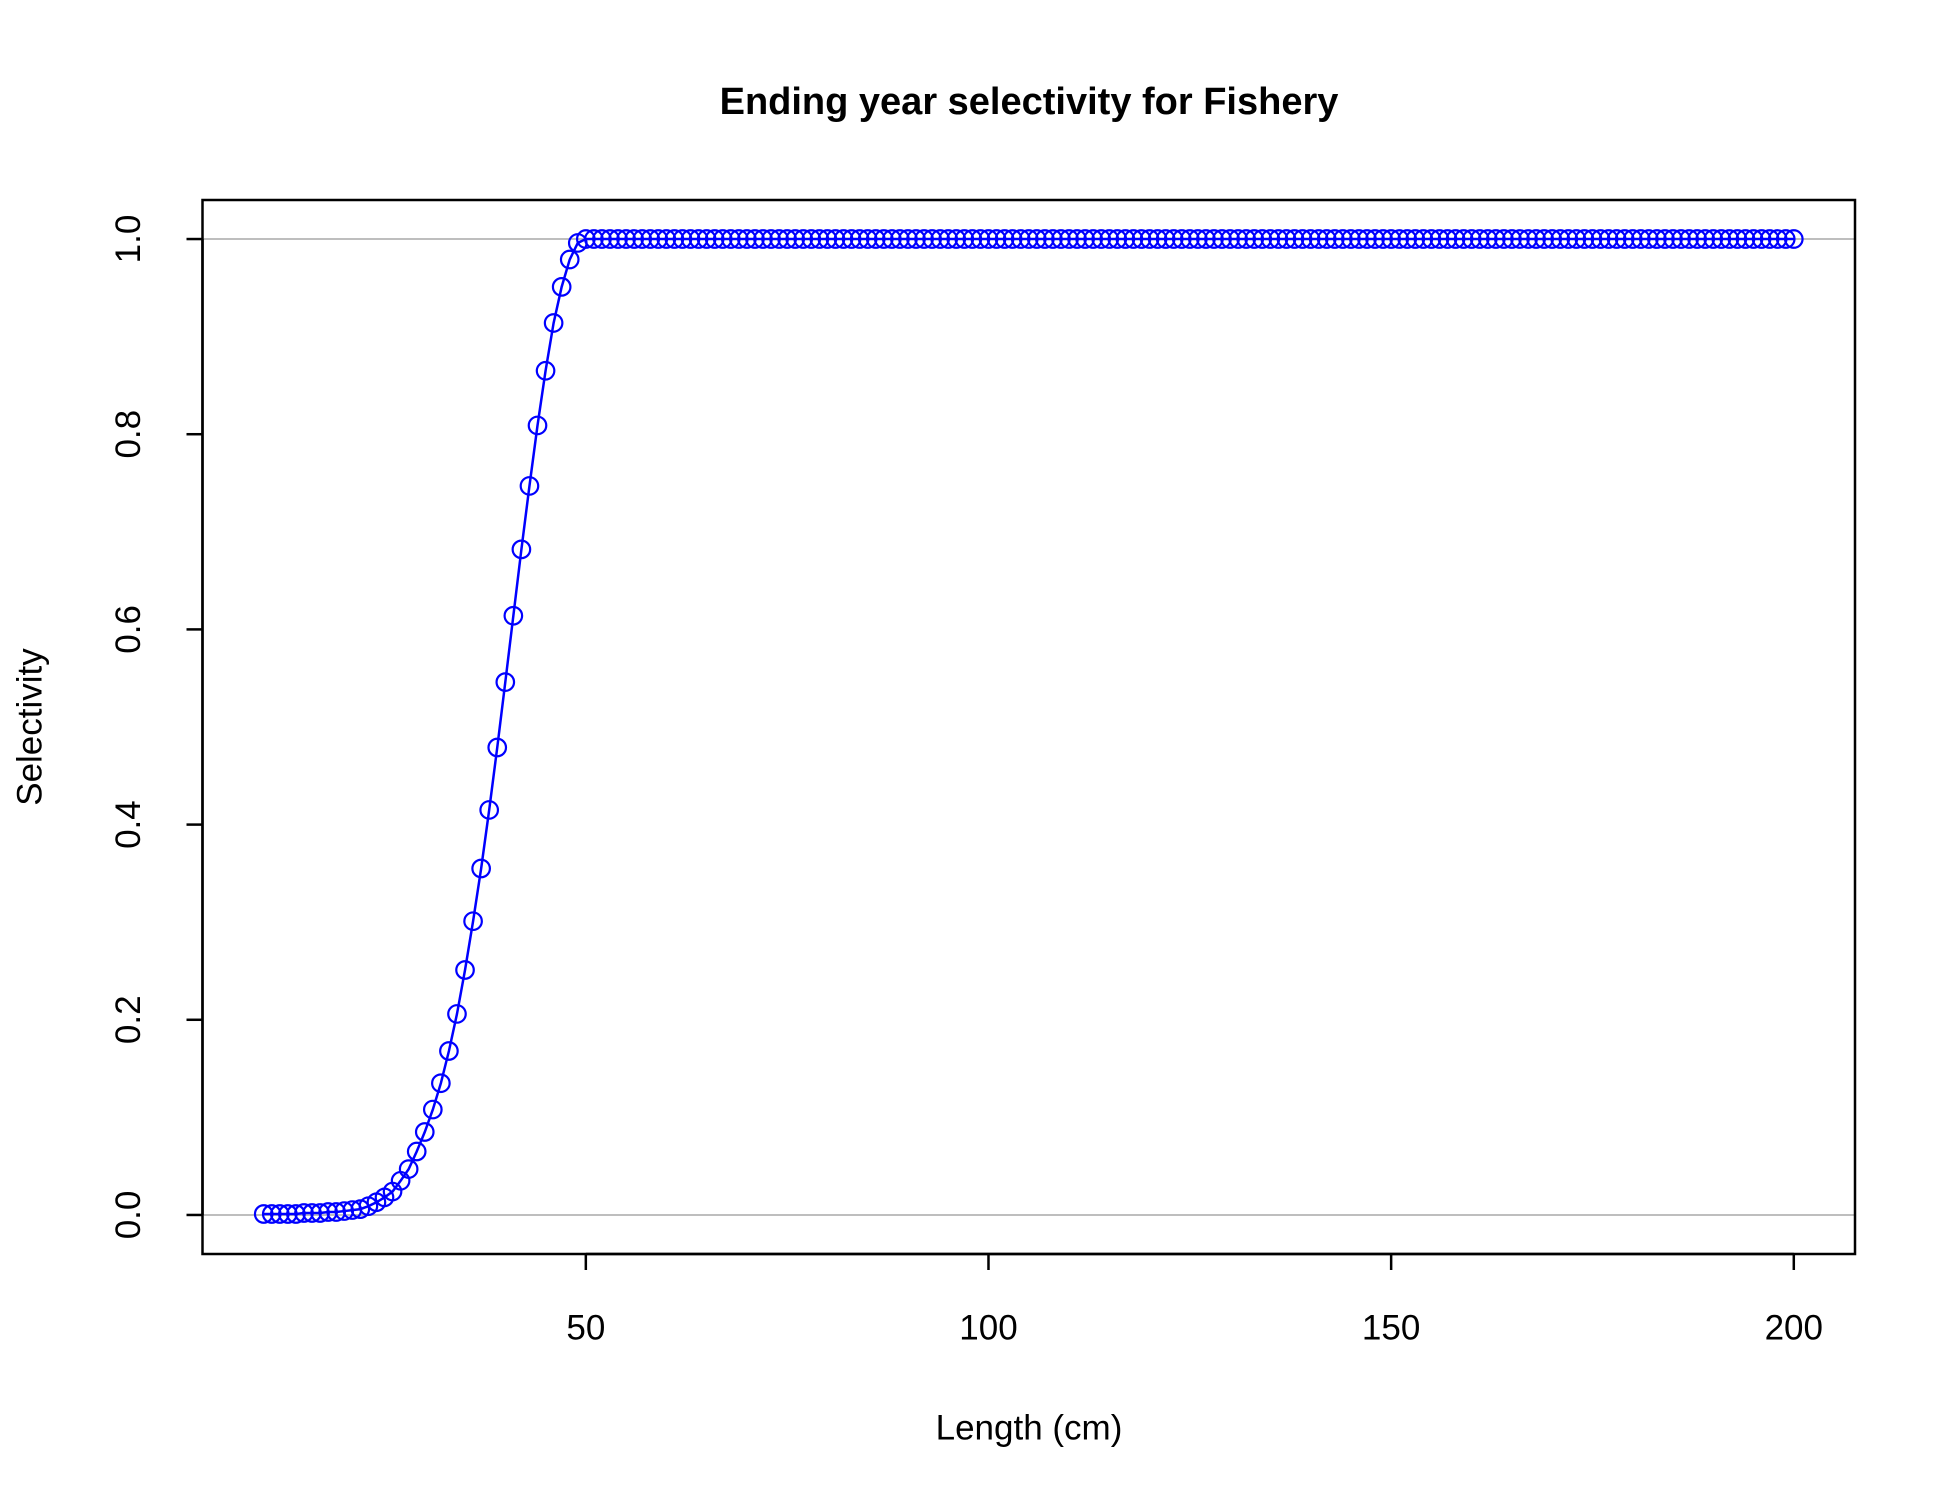  What do you see at coordinates (29, 727) in the screenshot?
I see `y-axis-label: Selectivity` at bounding box center [29, 727].